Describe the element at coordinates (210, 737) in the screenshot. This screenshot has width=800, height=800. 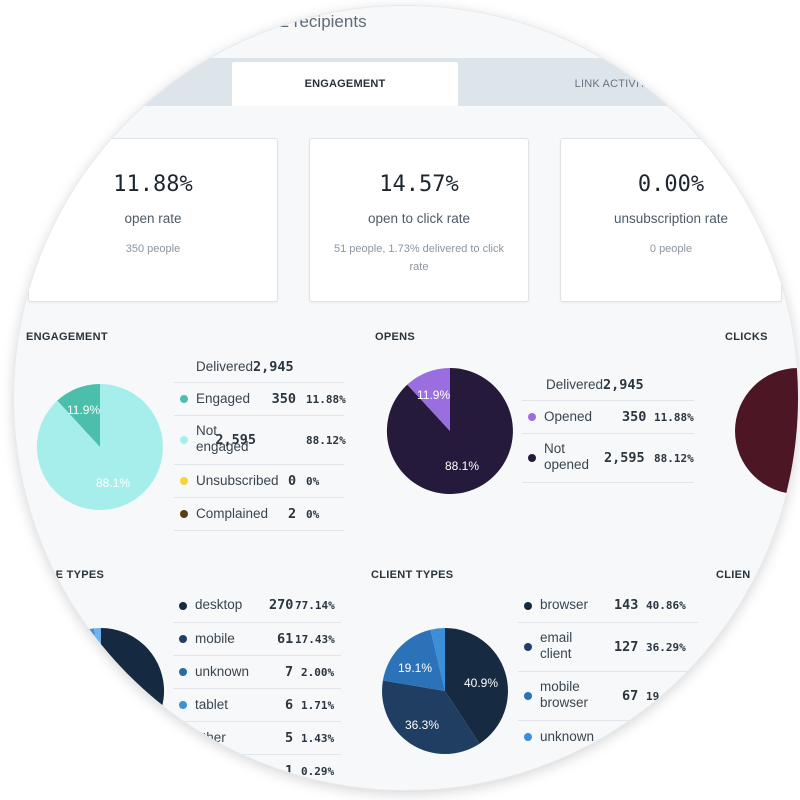
I see `legend-label: other` at that location.